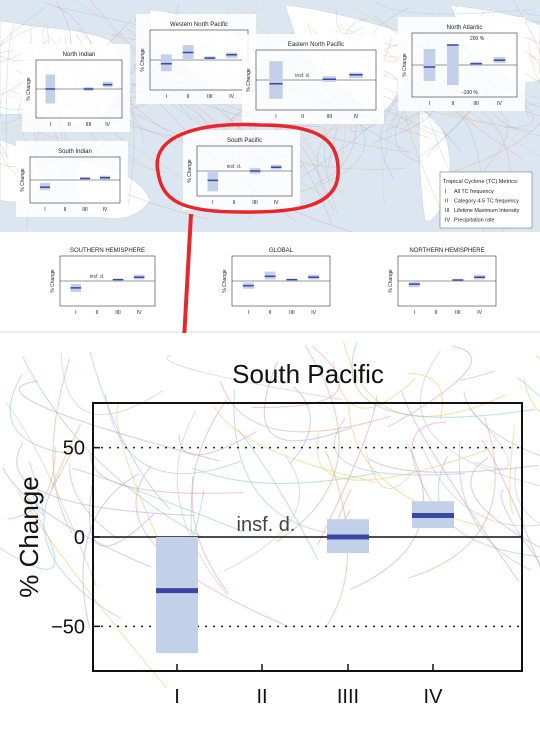  I want to click on y-tick-label: 0, so click(79, 538).